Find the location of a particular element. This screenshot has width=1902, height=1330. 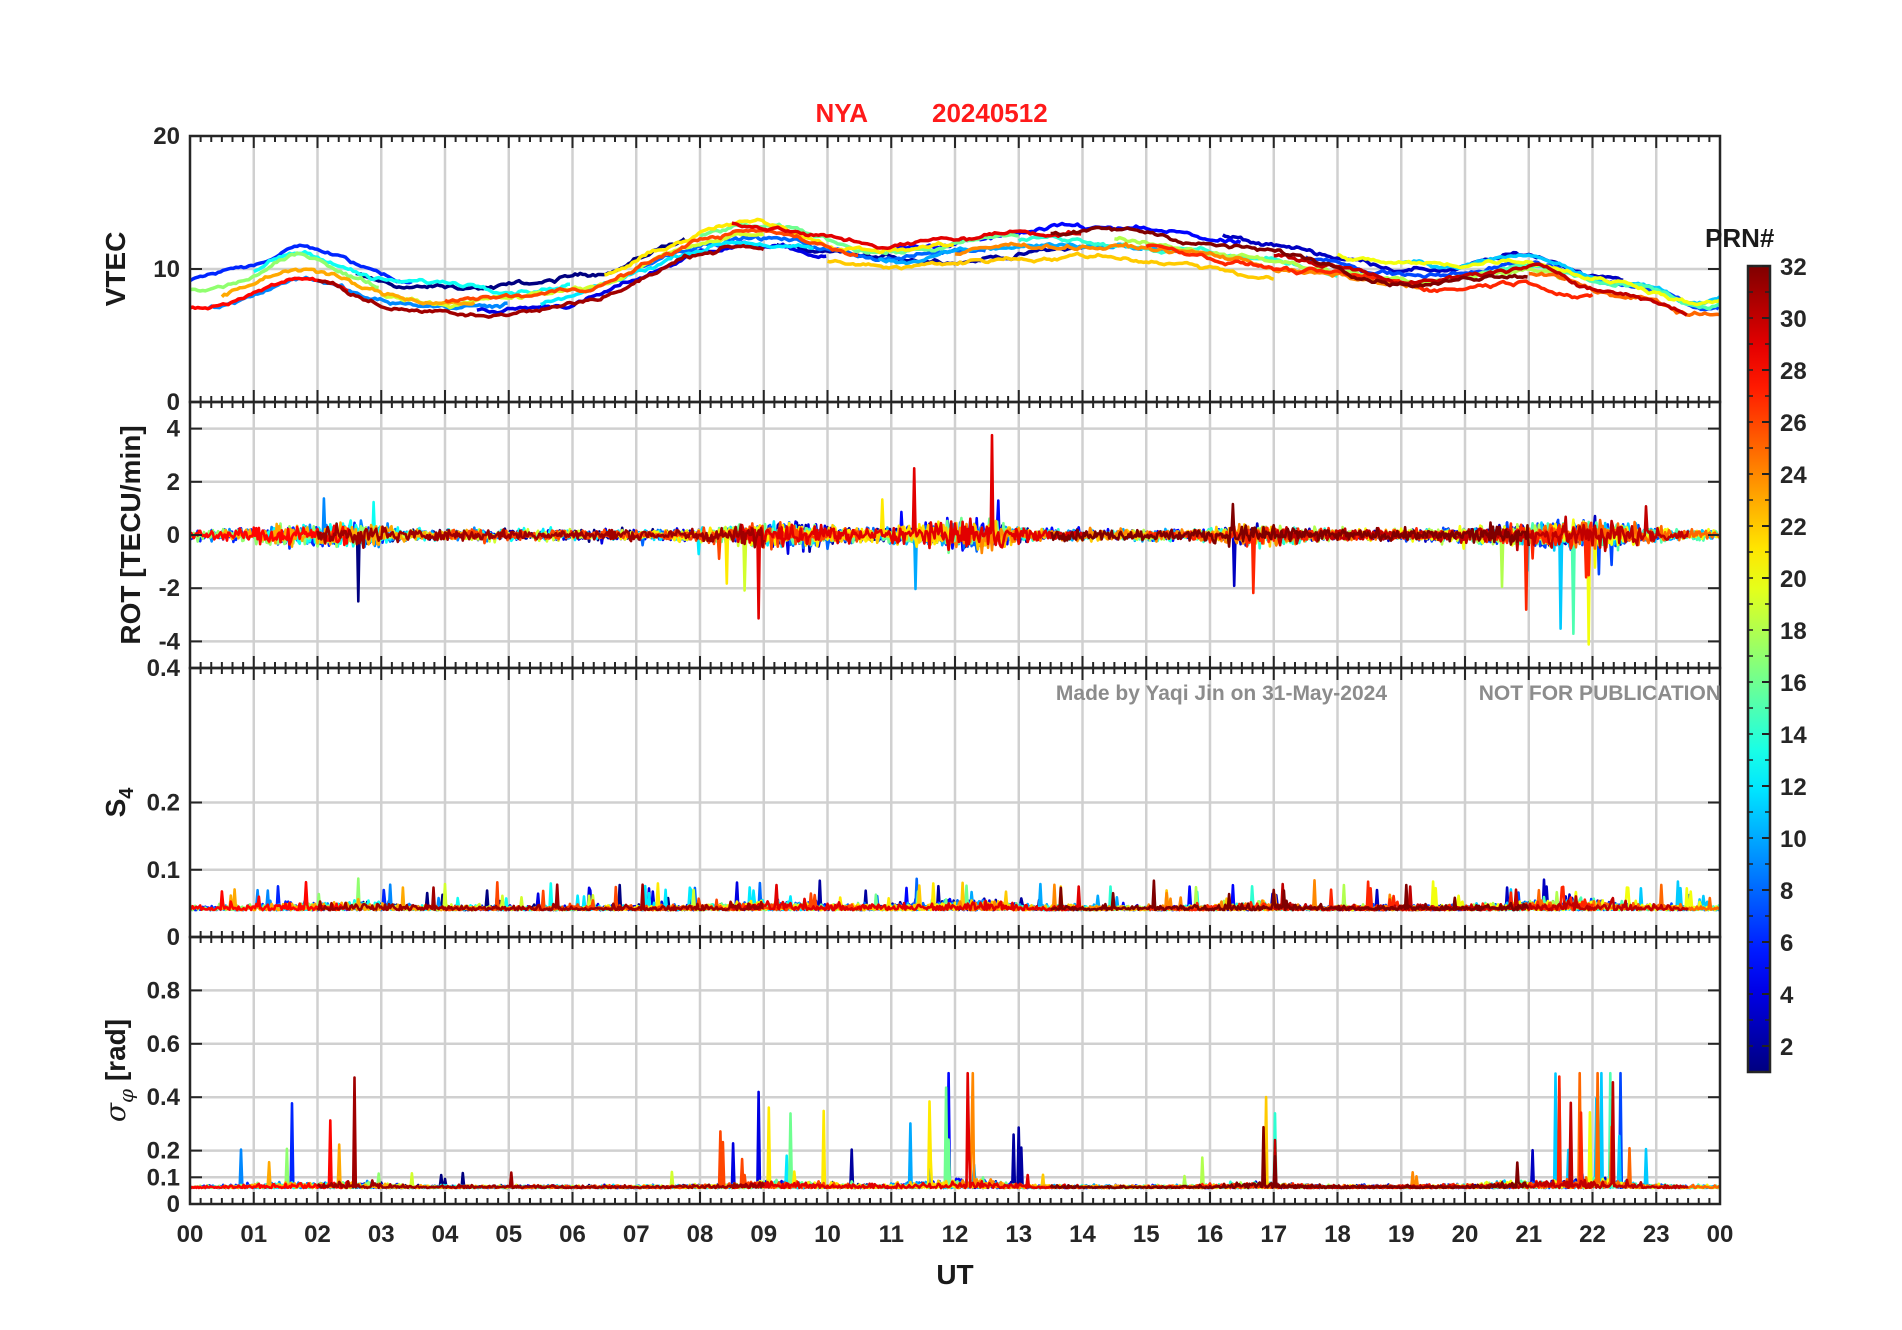

series-group-rot is located at coordinates (955, 539).